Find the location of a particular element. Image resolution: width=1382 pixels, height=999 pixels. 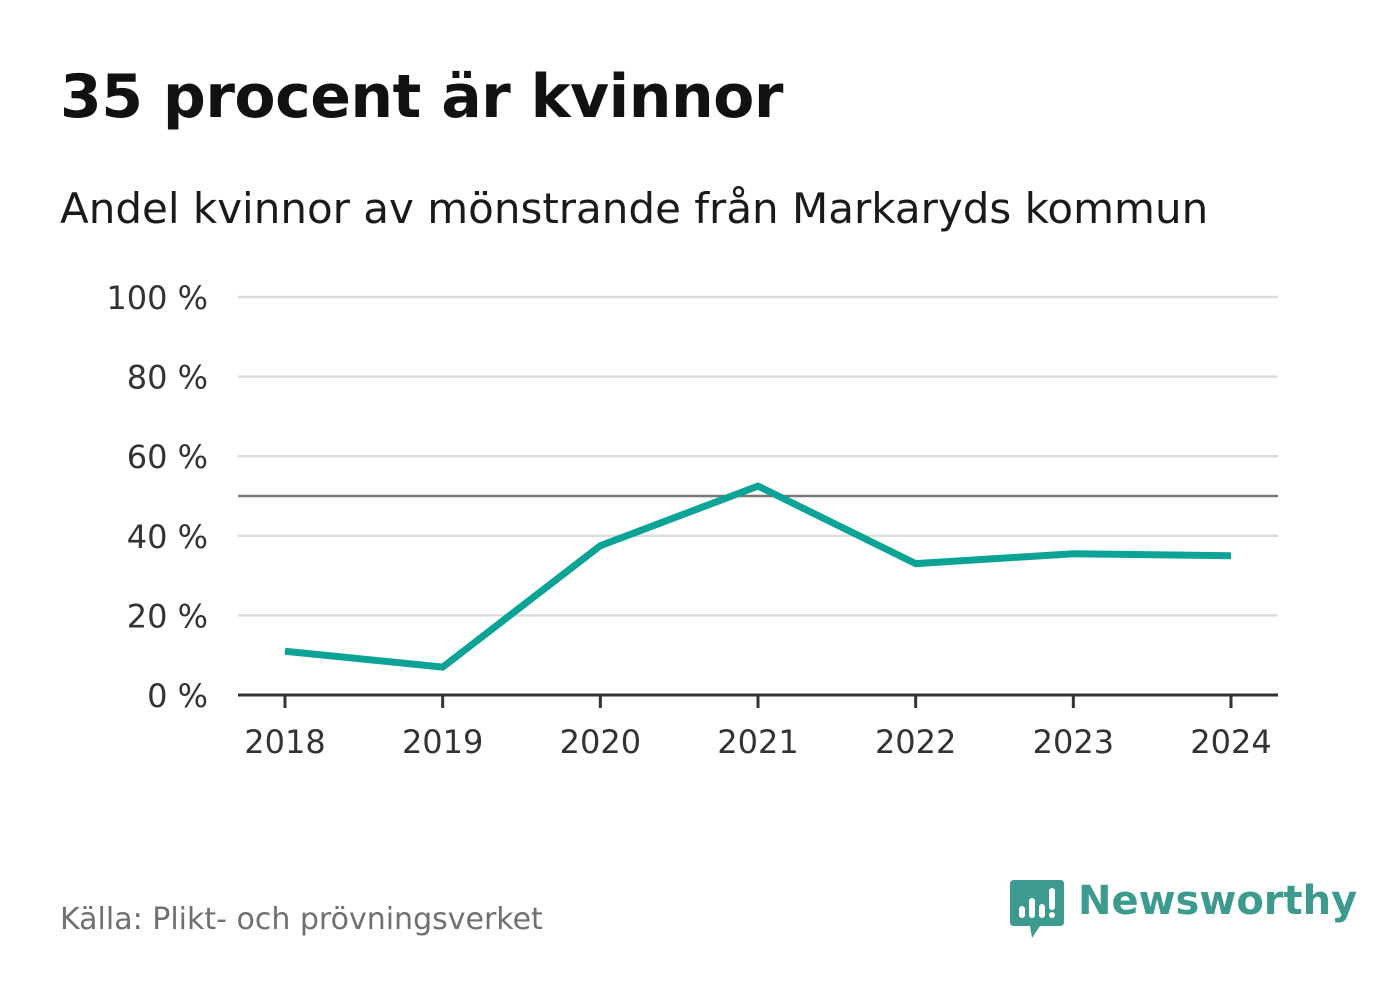

y-tick-label: 0 % is located at coordinates (177, 696).